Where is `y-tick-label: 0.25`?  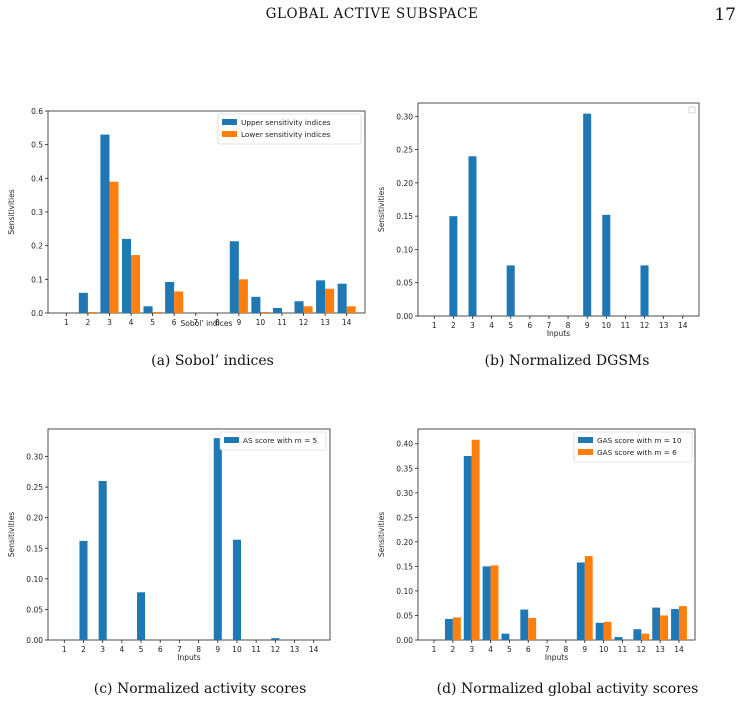 y-tick-label: 0.25 is located at coordinates (404, 150).